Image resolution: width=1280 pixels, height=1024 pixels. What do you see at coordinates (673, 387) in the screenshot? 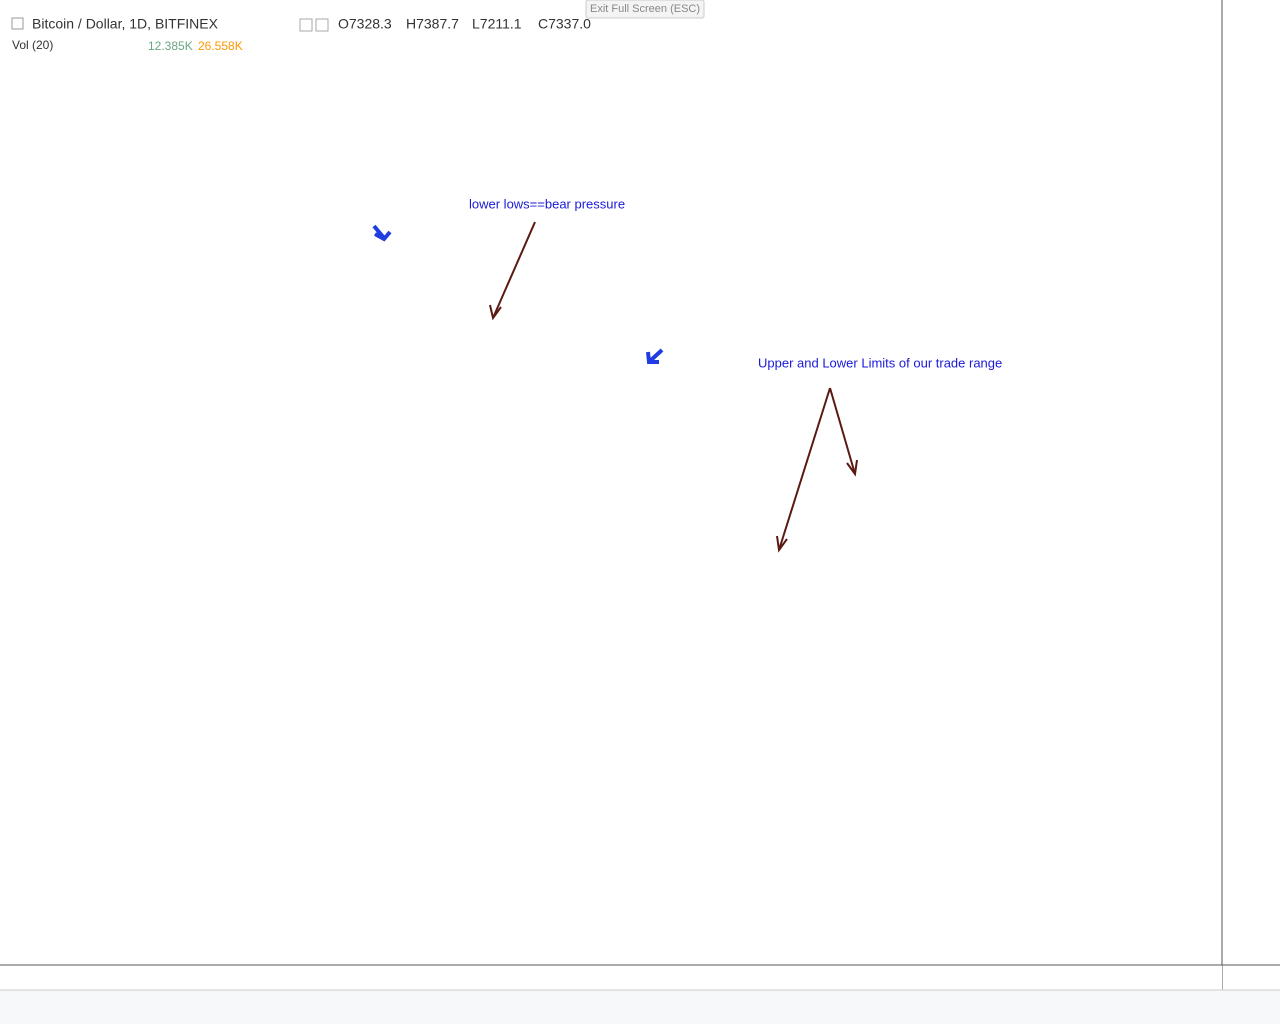
I see `annotation-arrows` at bounding box center [673, 387].